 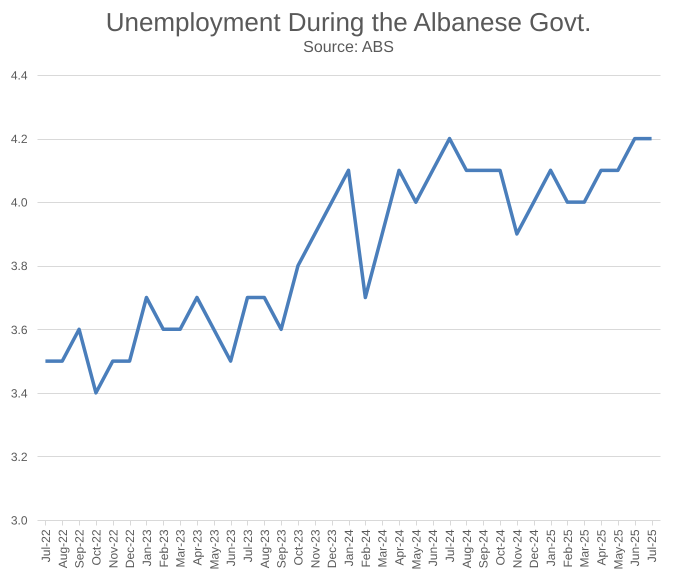 What do you see at coordinates (652, 545) in the screenshot?
I see `x-tick-label: Jul-25` at bounding box center [652, 545].